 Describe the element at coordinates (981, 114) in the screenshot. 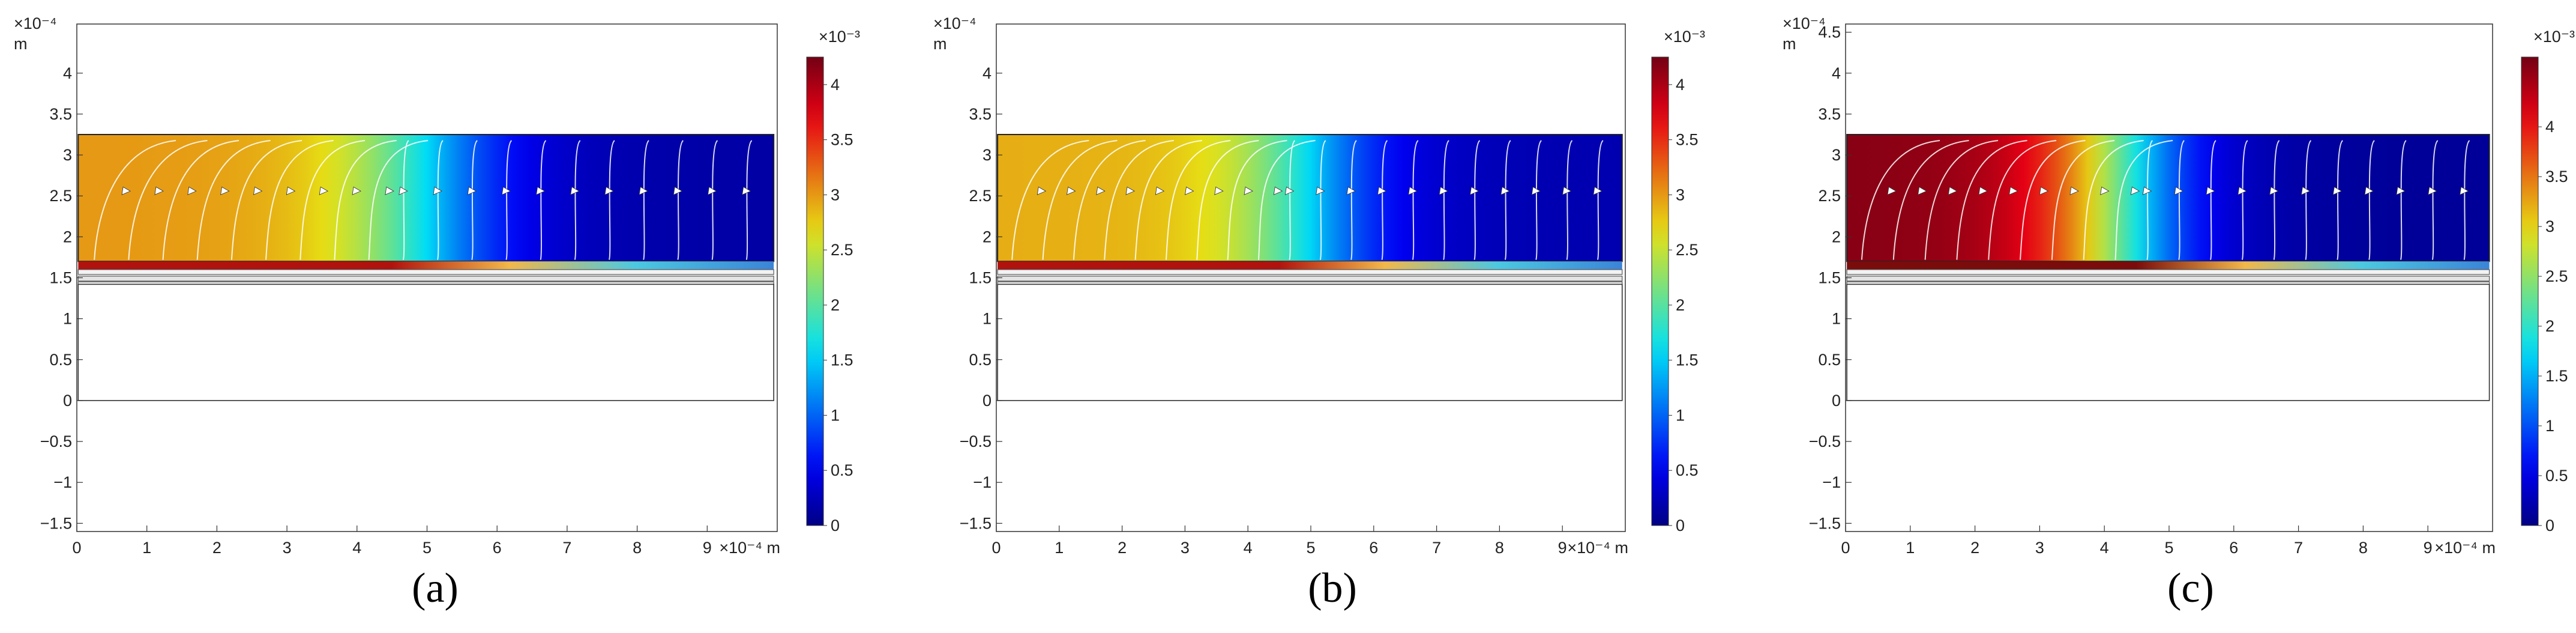

I see `y-tick-label: 3.5` at that location.